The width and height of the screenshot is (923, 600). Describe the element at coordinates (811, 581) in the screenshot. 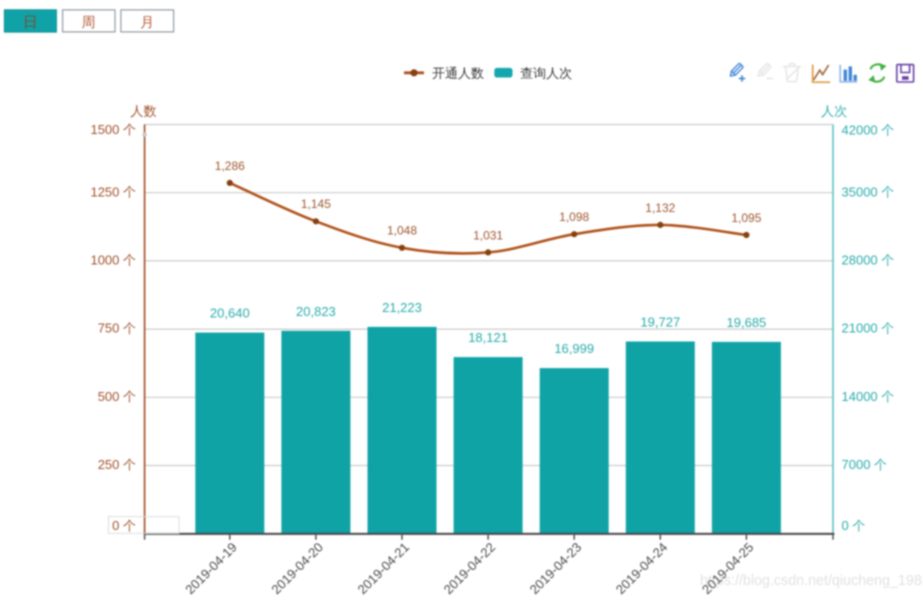

I see `svg-text:https://blog.csdn.net/qiucheng: https://blog.csdn.net/qiucheng_1988` at that location.